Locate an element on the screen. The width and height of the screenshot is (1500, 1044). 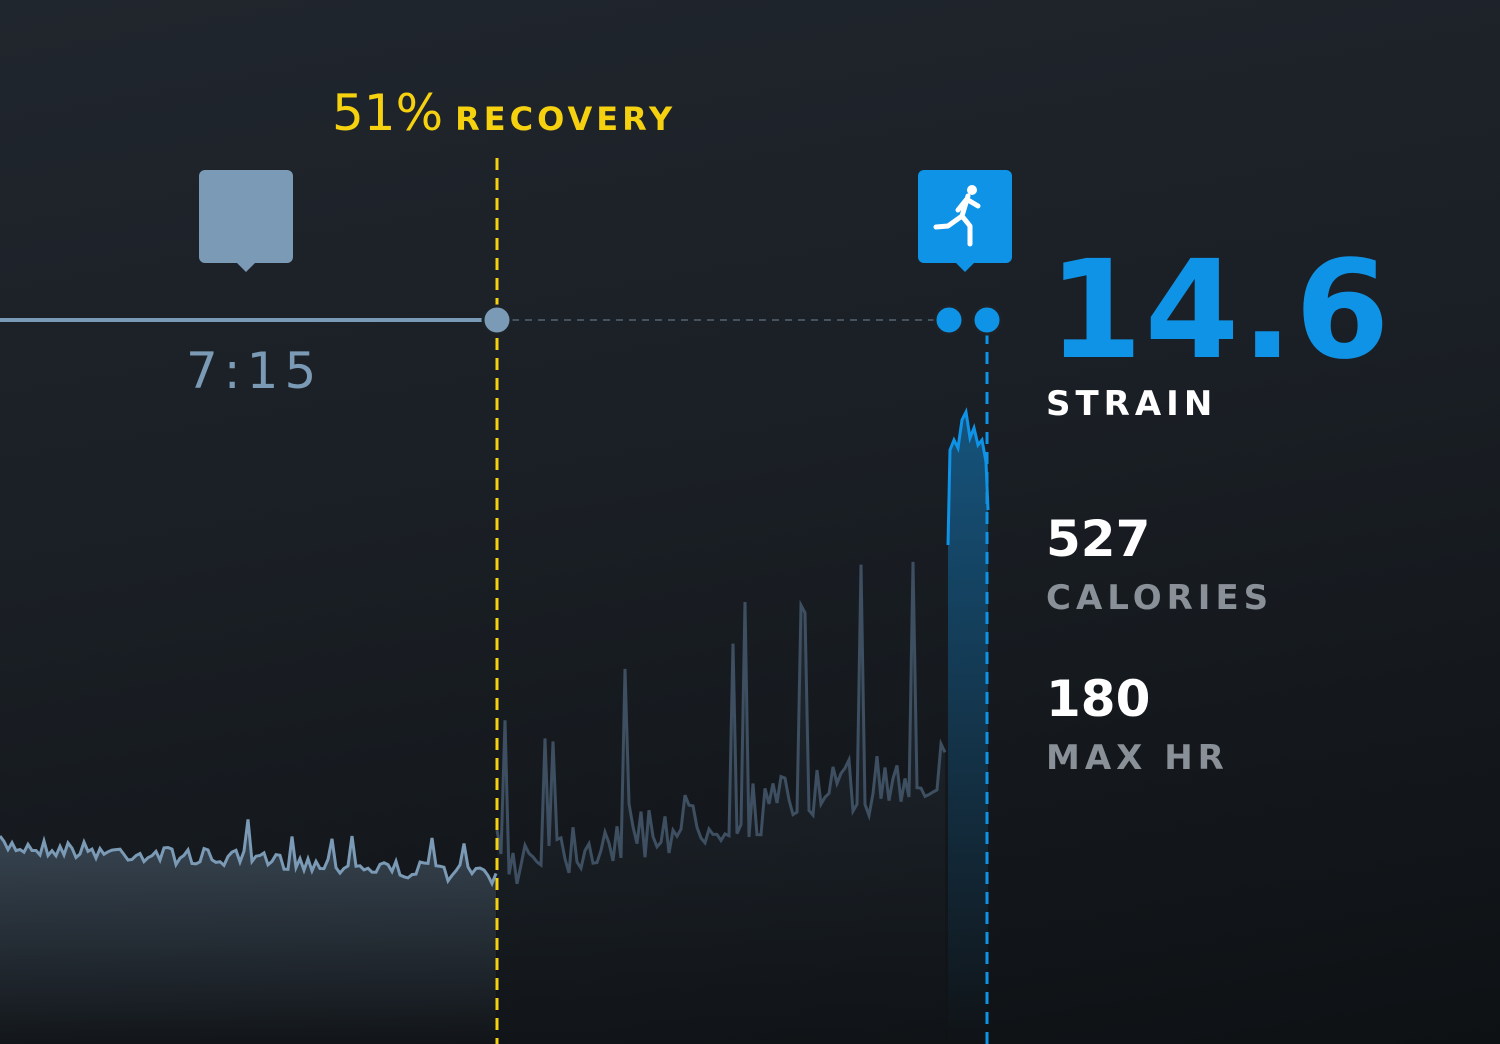
activity-marker is located at coordinates (965, 221).